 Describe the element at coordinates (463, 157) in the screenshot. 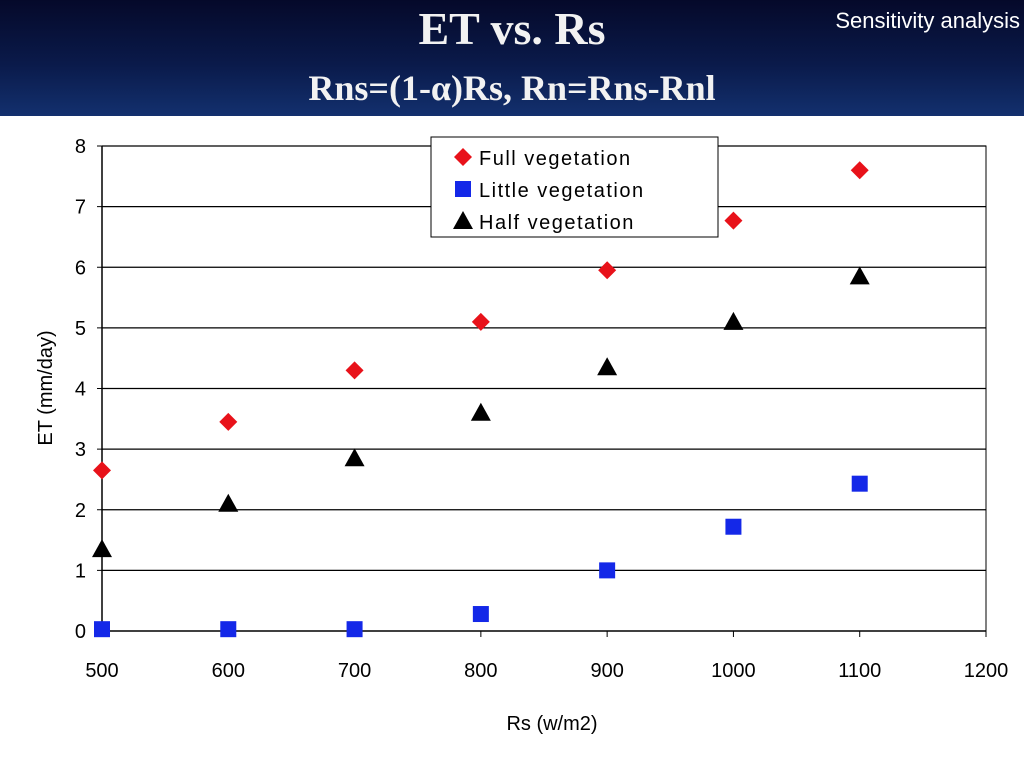

I see `legend-marker-diamond` at that location.